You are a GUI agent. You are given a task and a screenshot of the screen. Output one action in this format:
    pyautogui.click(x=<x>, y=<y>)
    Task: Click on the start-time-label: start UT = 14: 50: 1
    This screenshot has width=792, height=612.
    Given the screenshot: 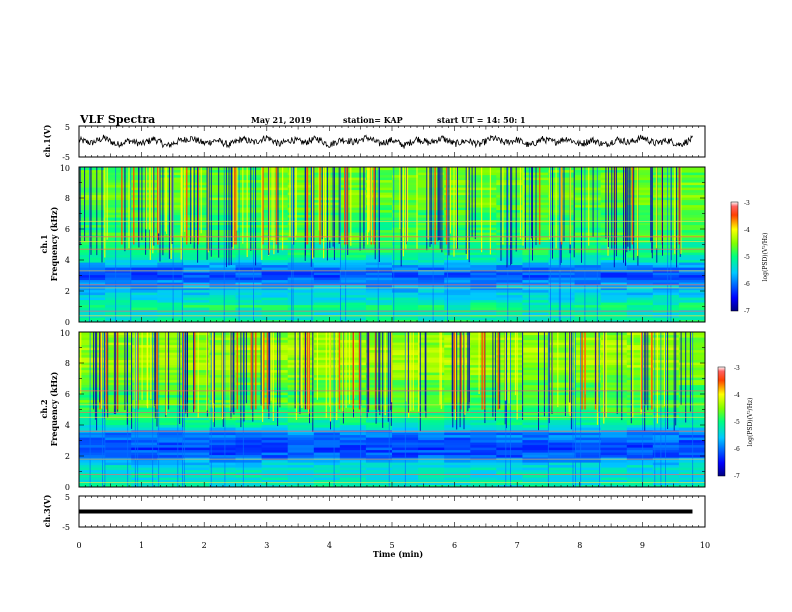 What is the action you would take?
    pyautogui.click(x=481, y=120)
    